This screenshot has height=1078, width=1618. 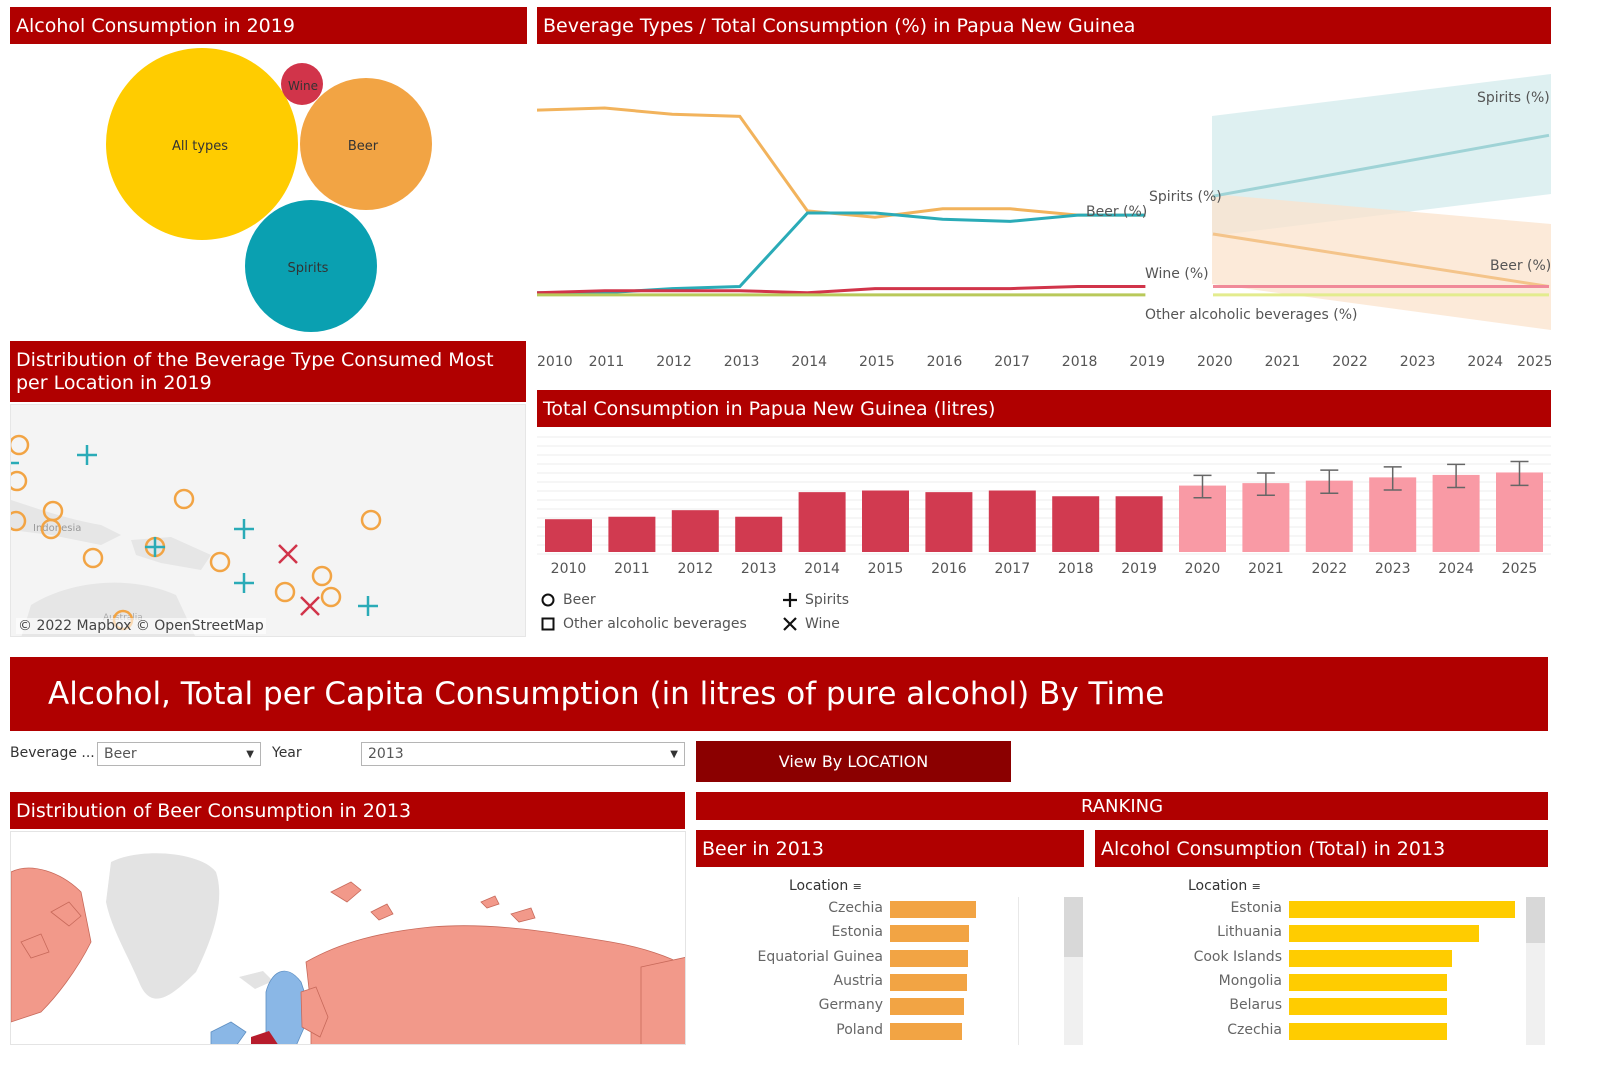 I want to click on legend-spirits-icon, so click(x=790, y=600).